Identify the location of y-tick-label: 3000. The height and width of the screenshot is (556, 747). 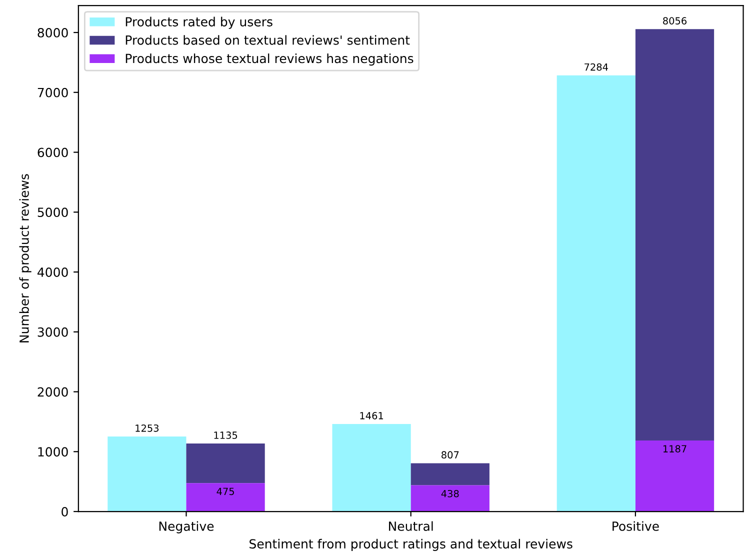
(53, 332).